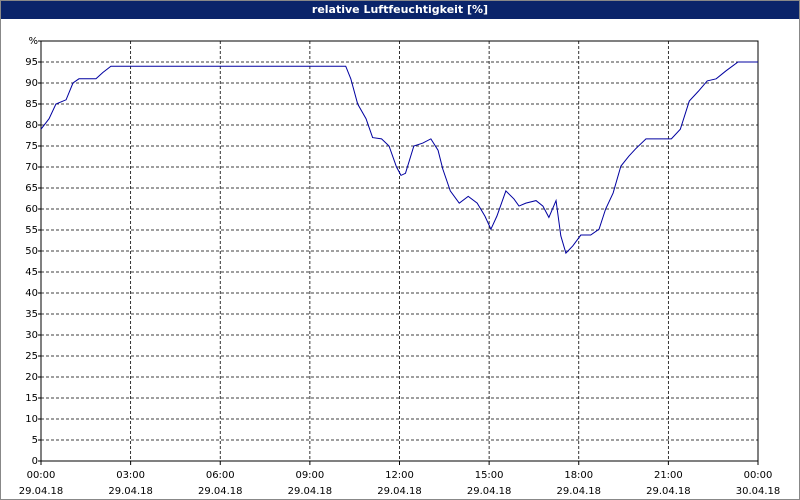  Describe the element at coordinates (31, 83) in the screenshot. I see `y-tick-label: 90` at that location.